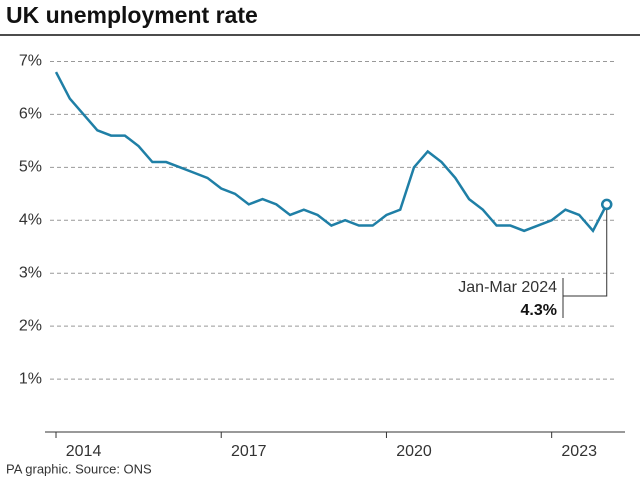  What do you see at coordinates (30, 272) in the screenshot?
I see `y-tick-label: 3%` at bounding box center [30, 272].